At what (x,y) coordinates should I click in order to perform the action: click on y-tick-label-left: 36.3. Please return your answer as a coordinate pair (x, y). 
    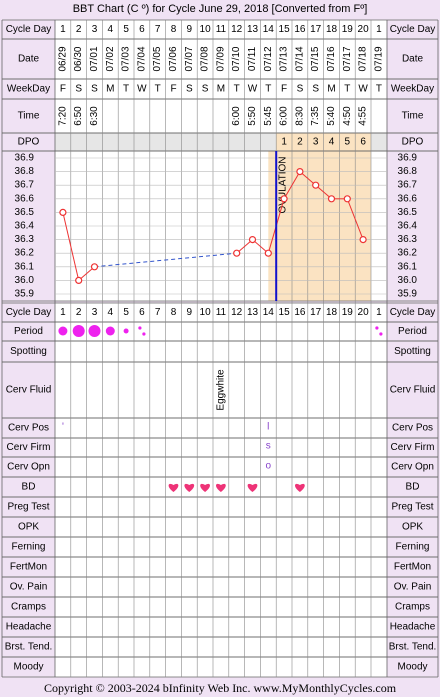
    Looking at the image, I should click on (25, 239).